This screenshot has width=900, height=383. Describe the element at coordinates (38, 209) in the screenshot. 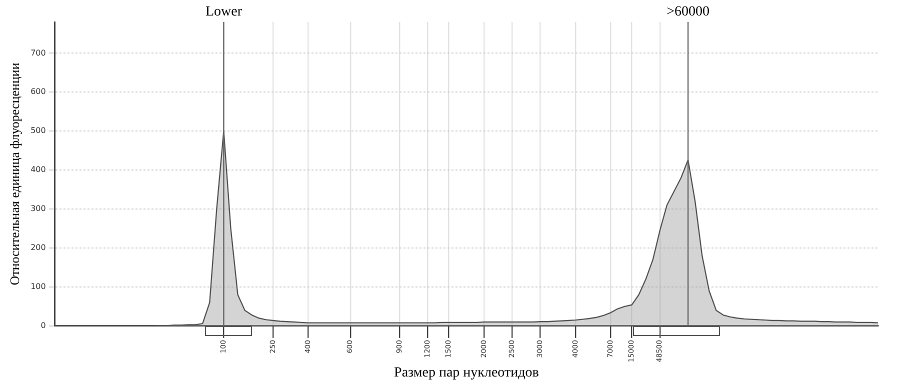

I see `y-tick-label: 300` at that location.